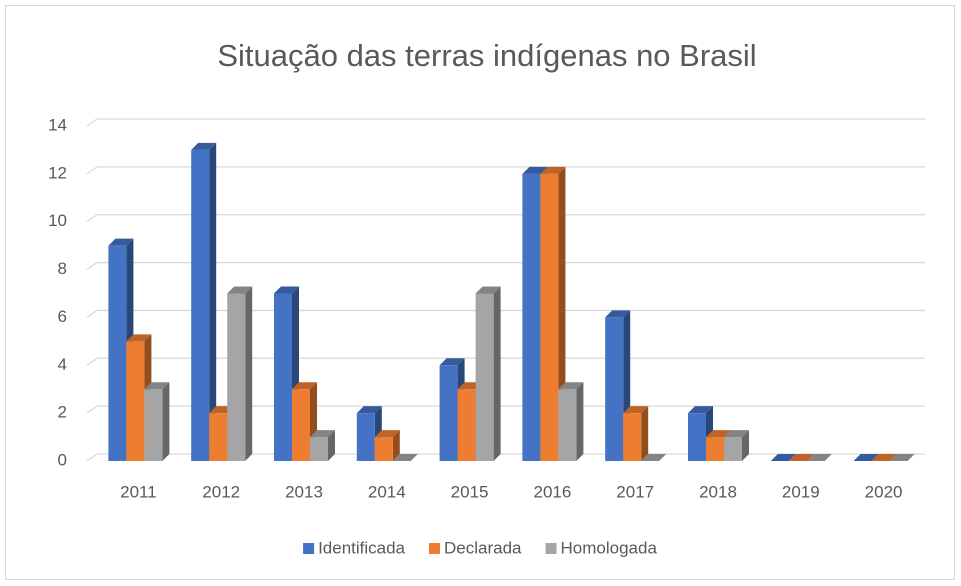  What do you see at coordinates (635, 491) in the screenshot?
I see `x-tick-label: 2017` at bounding box center [635, 491].